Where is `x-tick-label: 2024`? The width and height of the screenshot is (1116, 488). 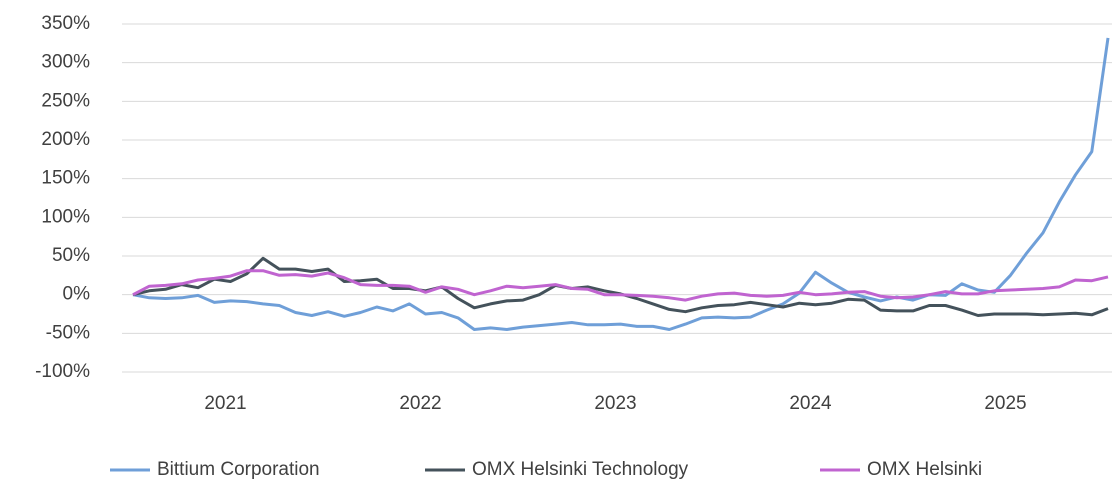
x-tick-label: 2024 is located at coordinates (810, 403).